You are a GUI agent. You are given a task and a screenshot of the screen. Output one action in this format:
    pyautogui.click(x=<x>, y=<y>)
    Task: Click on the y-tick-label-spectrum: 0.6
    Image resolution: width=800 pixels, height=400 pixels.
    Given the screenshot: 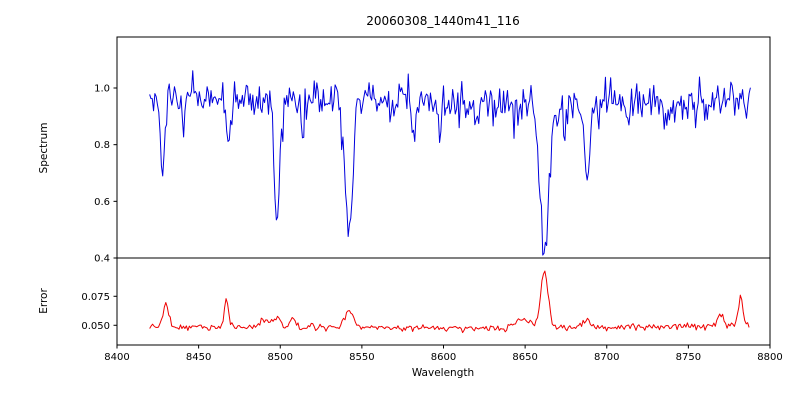 What is the action you would take?
    pyautogui.click(x=102, y=202)
    